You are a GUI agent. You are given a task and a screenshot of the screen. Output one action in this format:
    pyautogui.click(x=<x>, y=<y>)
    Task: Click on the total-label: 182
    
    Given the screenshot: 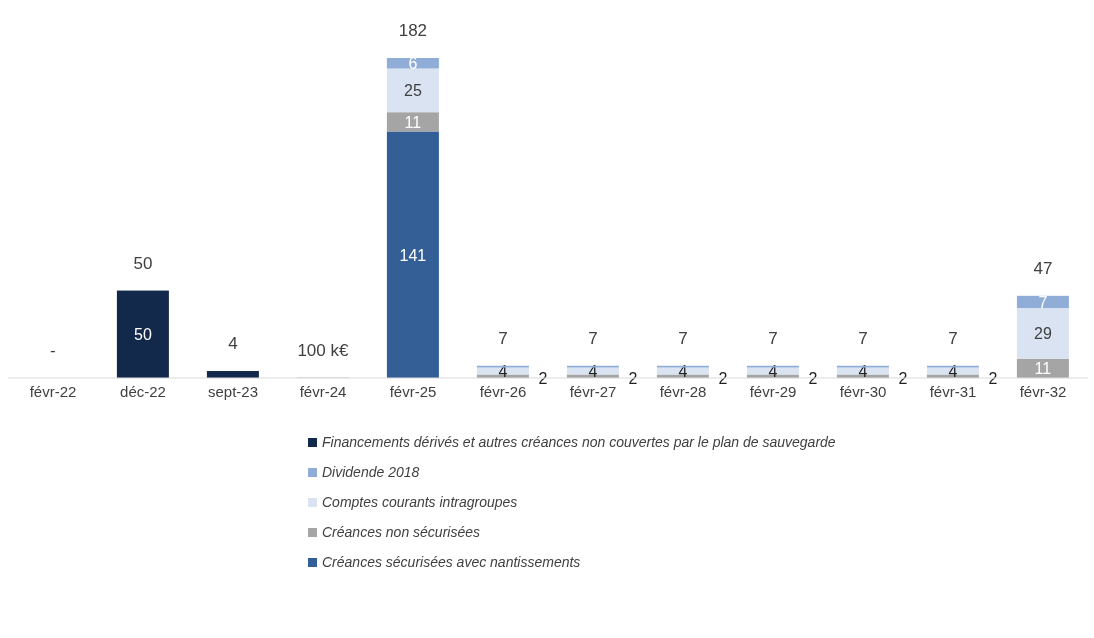 What is the action you would take?
    pyautogui.click(x=413, y=30)
    